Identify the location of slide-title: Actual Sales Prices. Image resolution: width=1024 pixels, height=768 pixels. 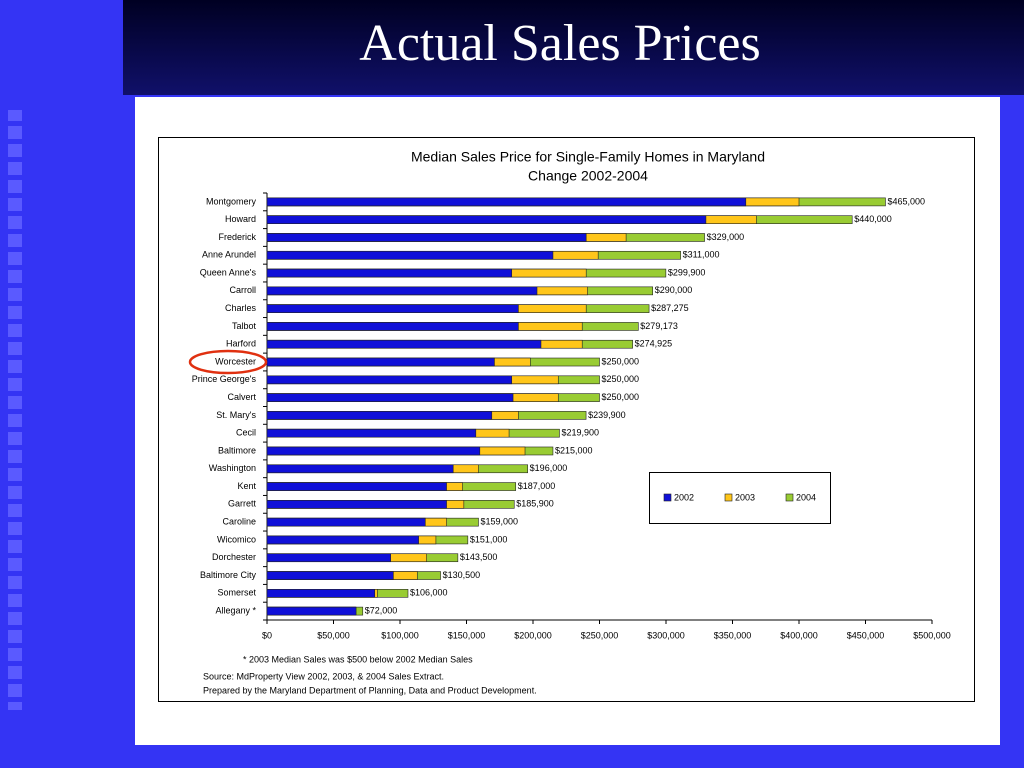
(559, 43).